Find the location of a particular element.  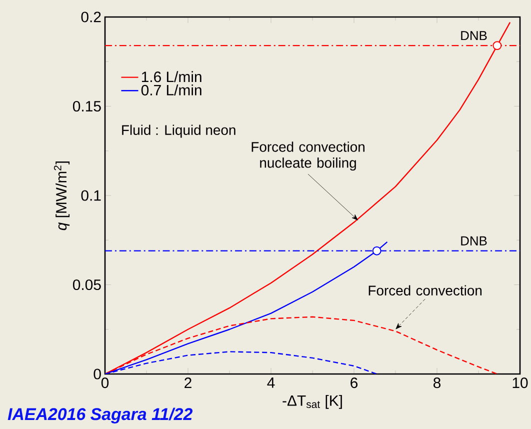

x-tick-label: 8 is located at coordinates (437, 383).